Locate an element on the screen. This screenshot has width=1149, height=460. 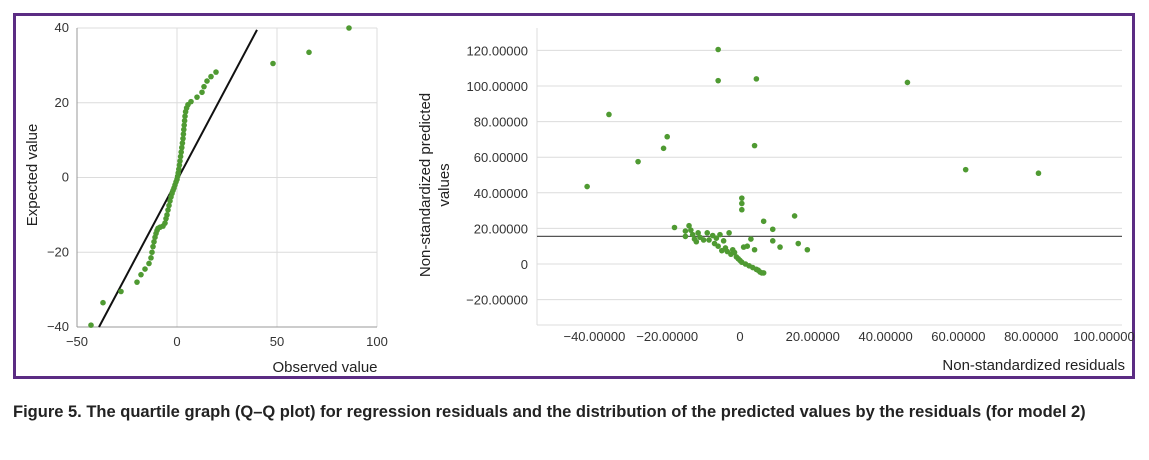
residual-x-axis-label: Non-standardized residuals is located at coordinates (1033, 365).